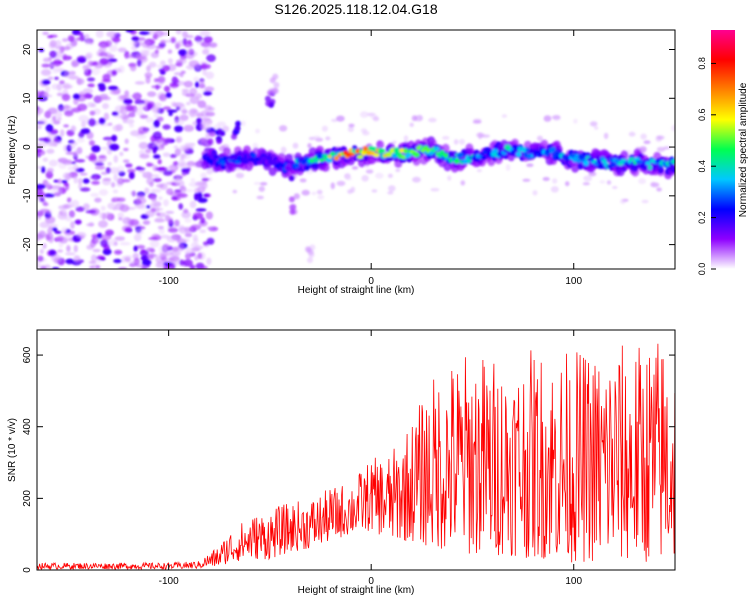  Describe the element at coordinates (169, 281) in the screenshot. I see `x-tick-label: -100` at that location.